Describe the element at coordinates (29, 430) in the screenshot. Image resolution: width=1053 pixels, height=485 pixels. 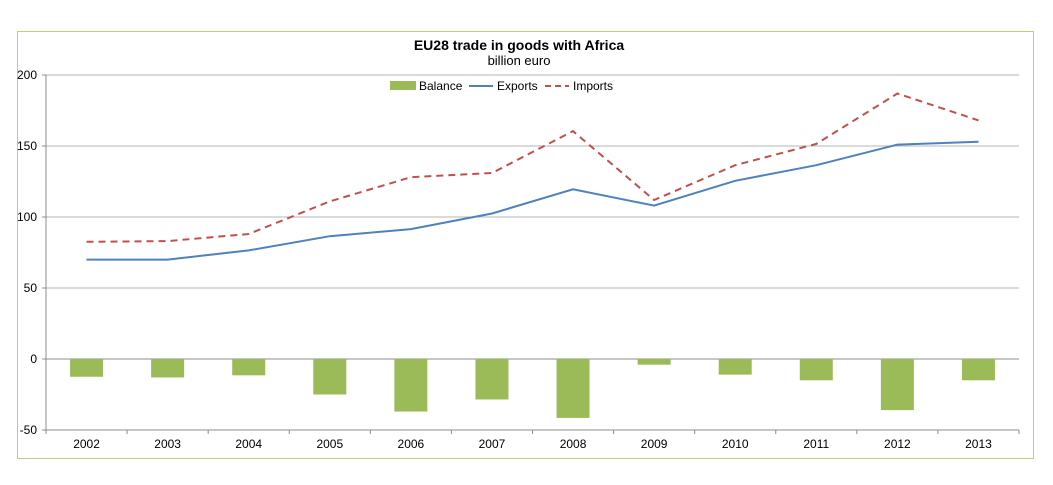
I see `y-tick-label: -50` at that location.